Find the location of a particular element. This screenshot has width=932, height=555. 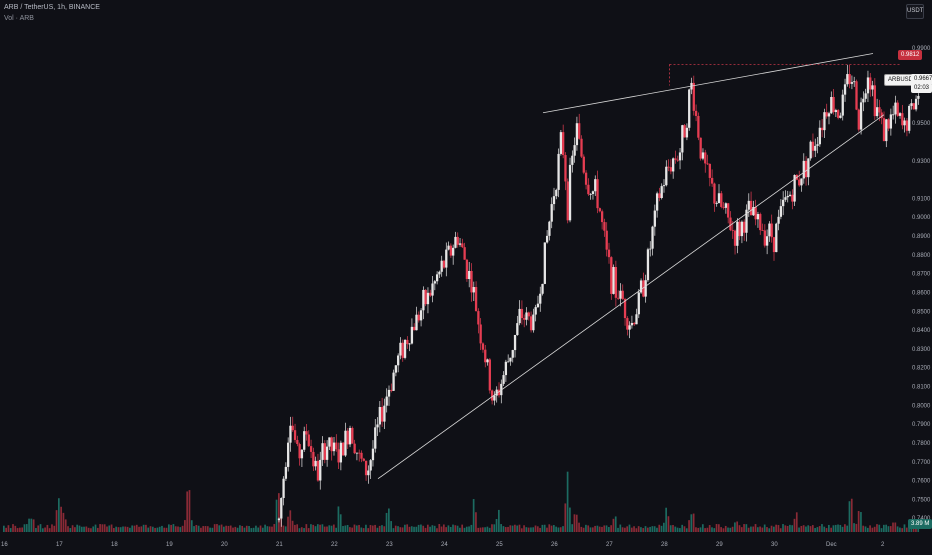

x-tick-label: 23 is located at coordinates (389, 545).